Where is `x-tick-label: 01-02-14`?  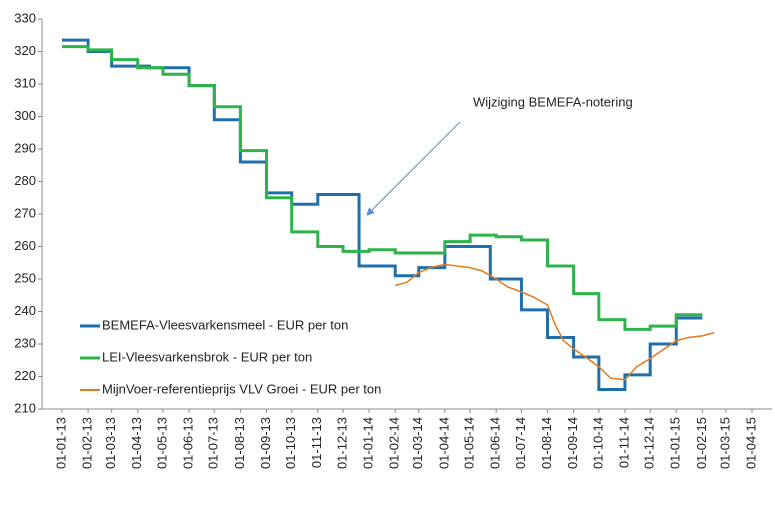 x-tick-label: 01-02-14 is located at coordinates (394, 443).